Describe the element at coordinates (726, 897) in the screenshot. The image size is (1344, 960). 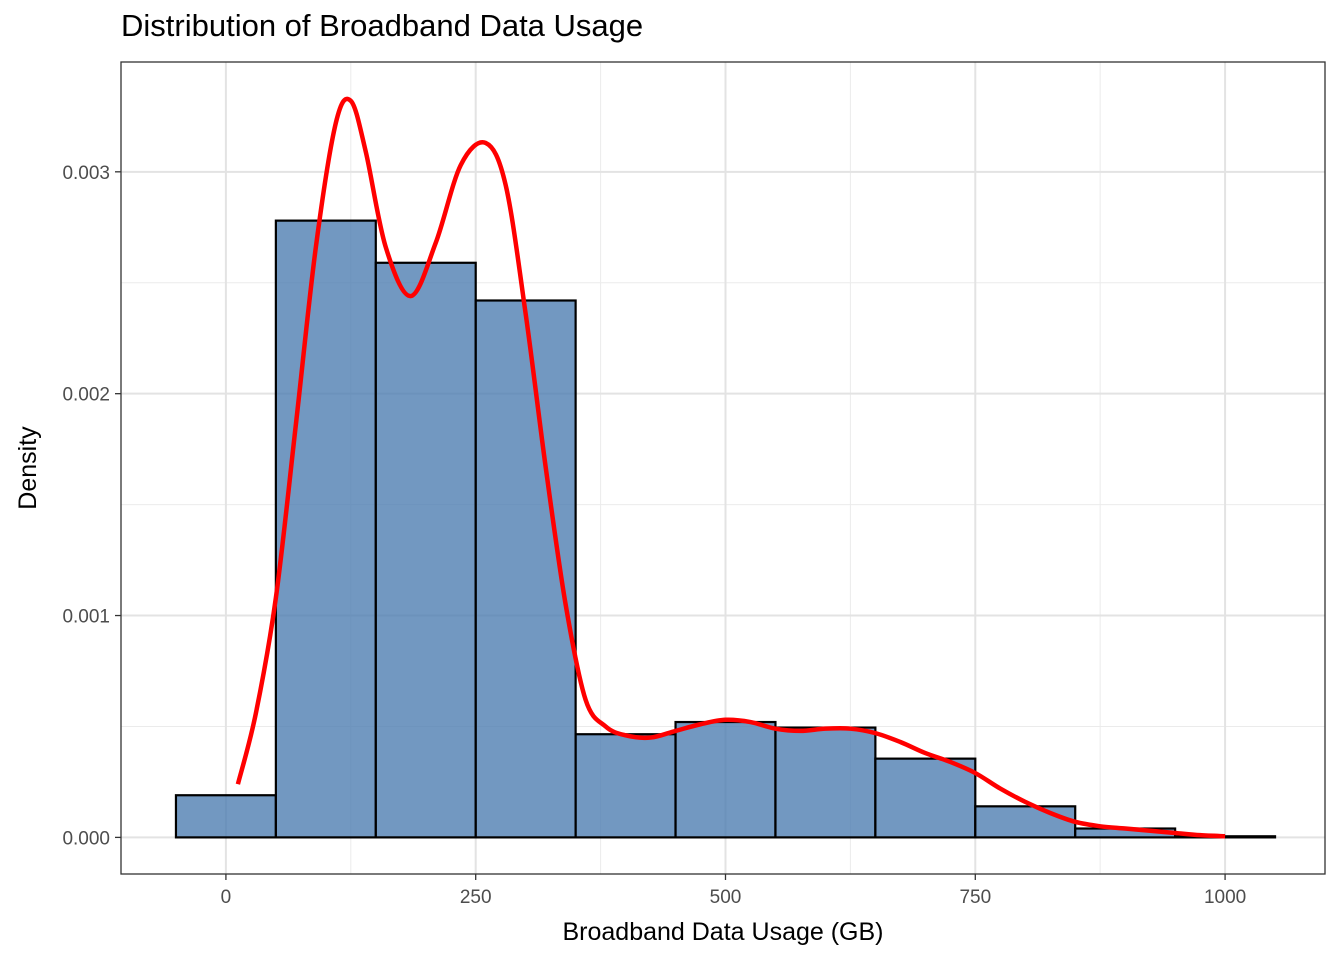
I see `x-tick-label: 500` at that location.